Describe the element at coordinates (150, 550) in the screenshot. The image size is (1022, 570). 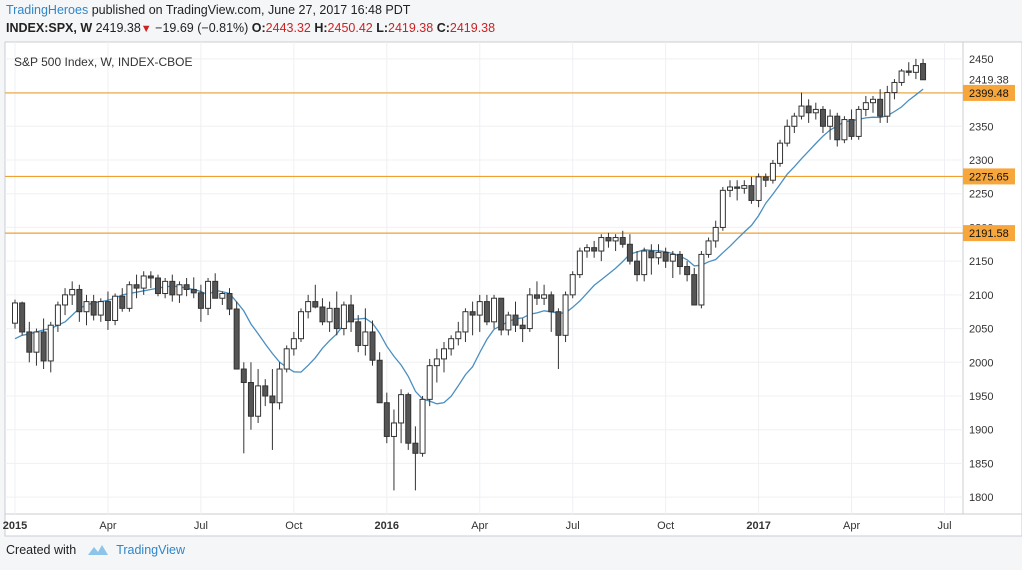
I see `tradingview-link: TradingView` at that location.